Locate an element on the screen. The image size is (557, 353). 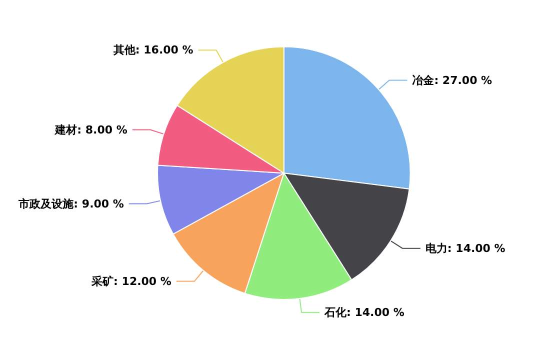
slice-label: 电力: 14.00 % is located at coordinates (465, 248).